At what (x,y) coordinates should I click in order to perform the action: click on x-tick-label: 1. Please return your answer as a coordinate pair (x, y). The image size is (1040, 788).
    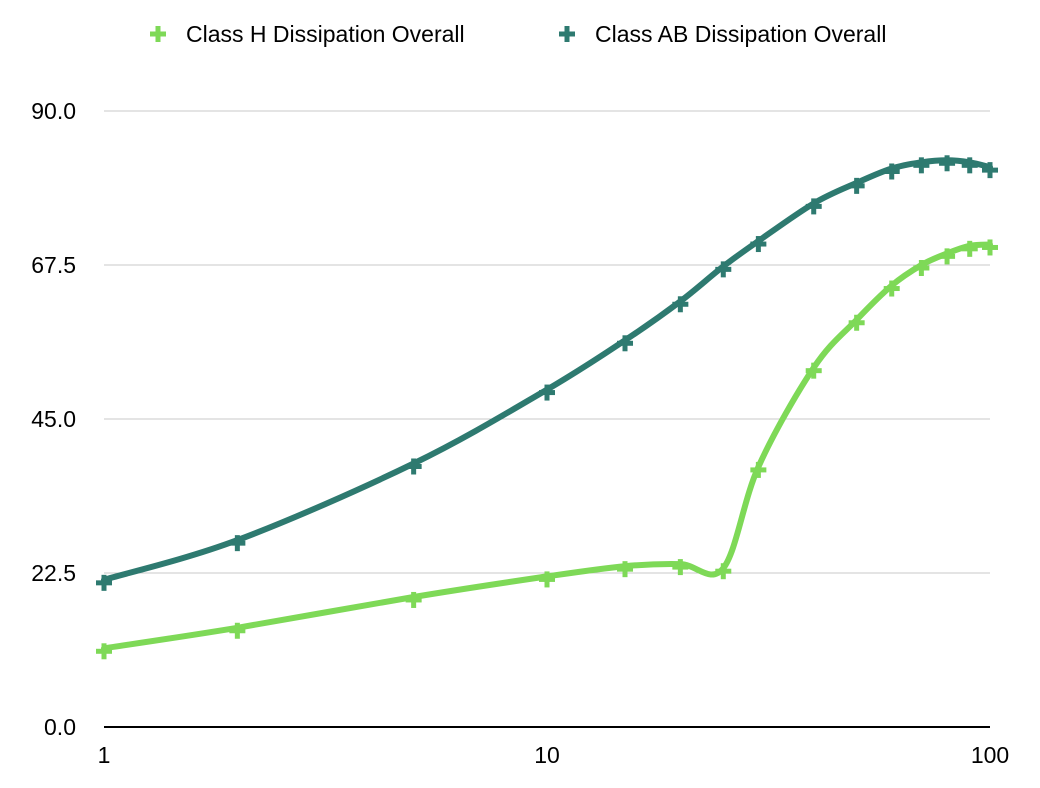
    Looking at the image, I should click on (104, 755).